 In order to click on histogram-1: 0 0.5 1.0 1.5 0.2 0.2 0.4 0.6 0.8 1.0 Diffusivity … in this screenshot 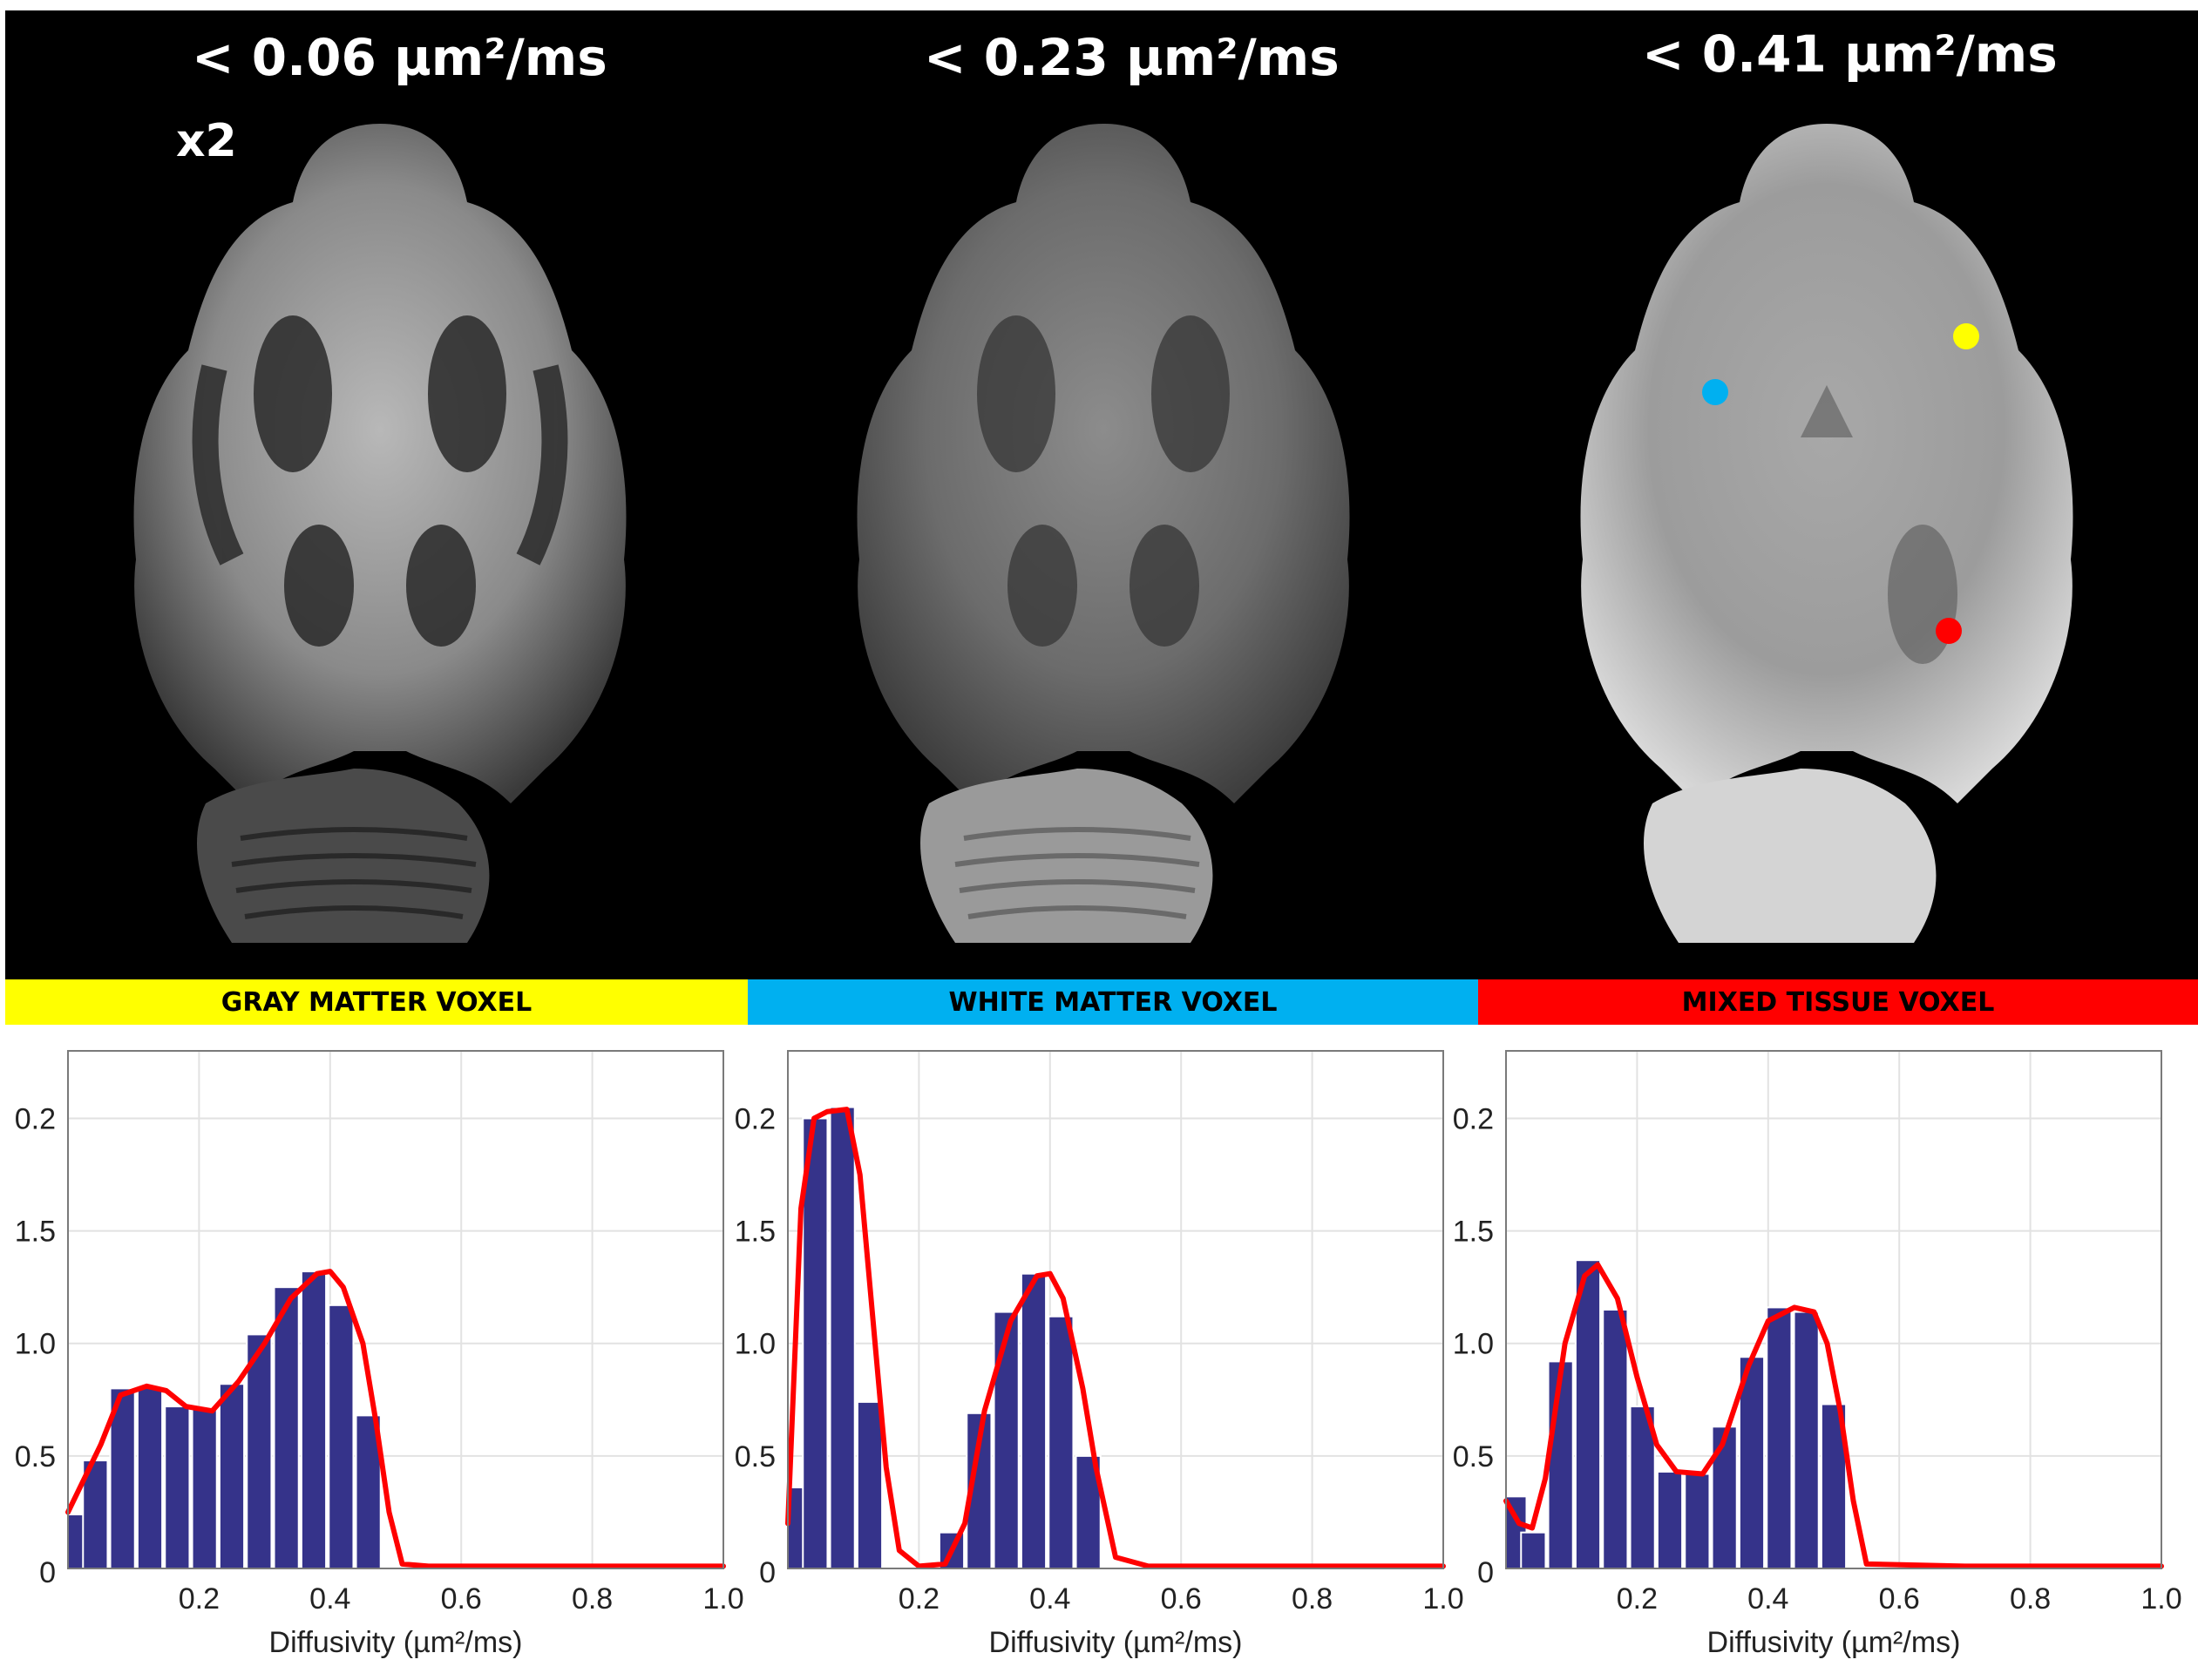, I will do `click(379, 1354)`.